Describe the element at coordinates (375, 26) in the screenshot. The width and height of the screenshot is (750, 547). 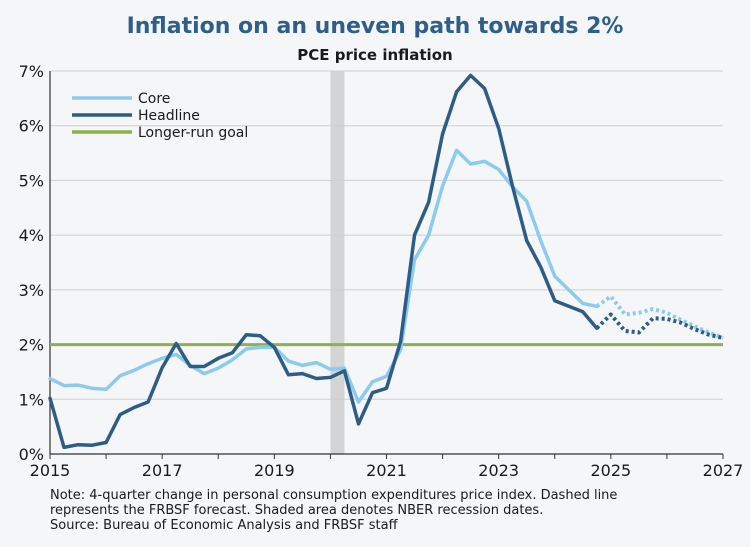
I see `chart-title: Inflation on an uneven path towards 2%` at that location.